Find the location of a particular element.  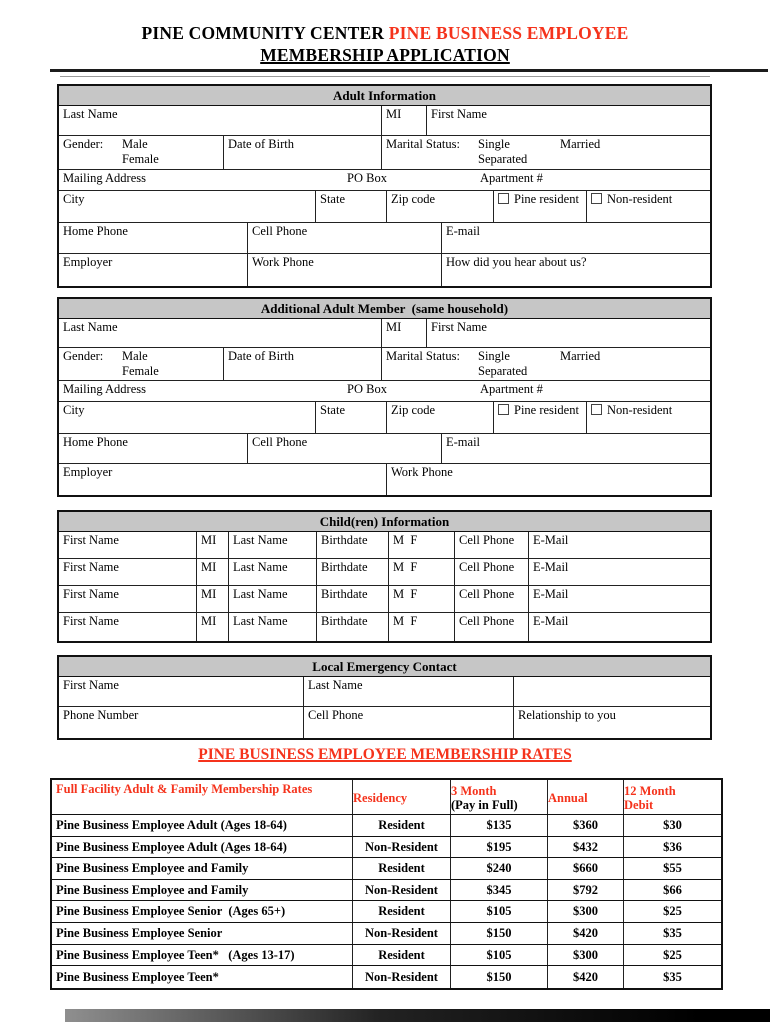

additional-employer-cell: Employer is located at coordinates (223, 479).